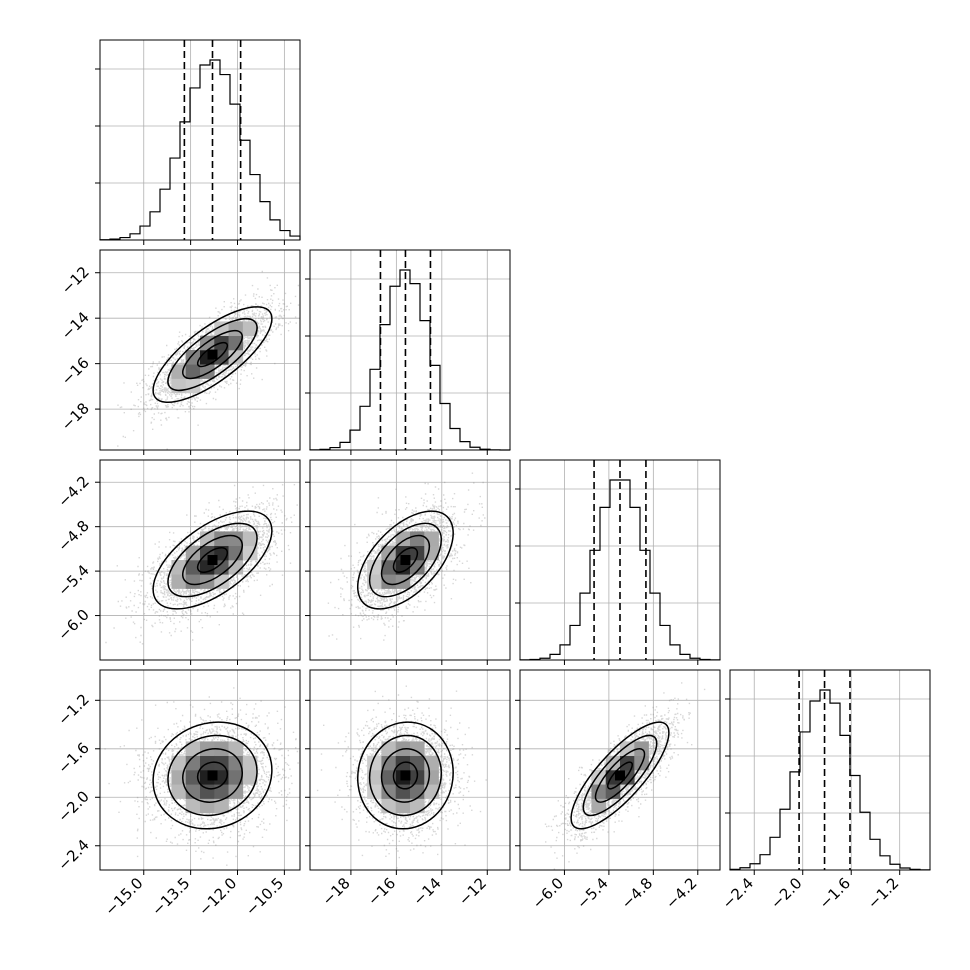  What do you see at coordinates (427, 891) in the screenshot?
I see `x-tick-label-2-3: −14` at bounding box center [427, 891].